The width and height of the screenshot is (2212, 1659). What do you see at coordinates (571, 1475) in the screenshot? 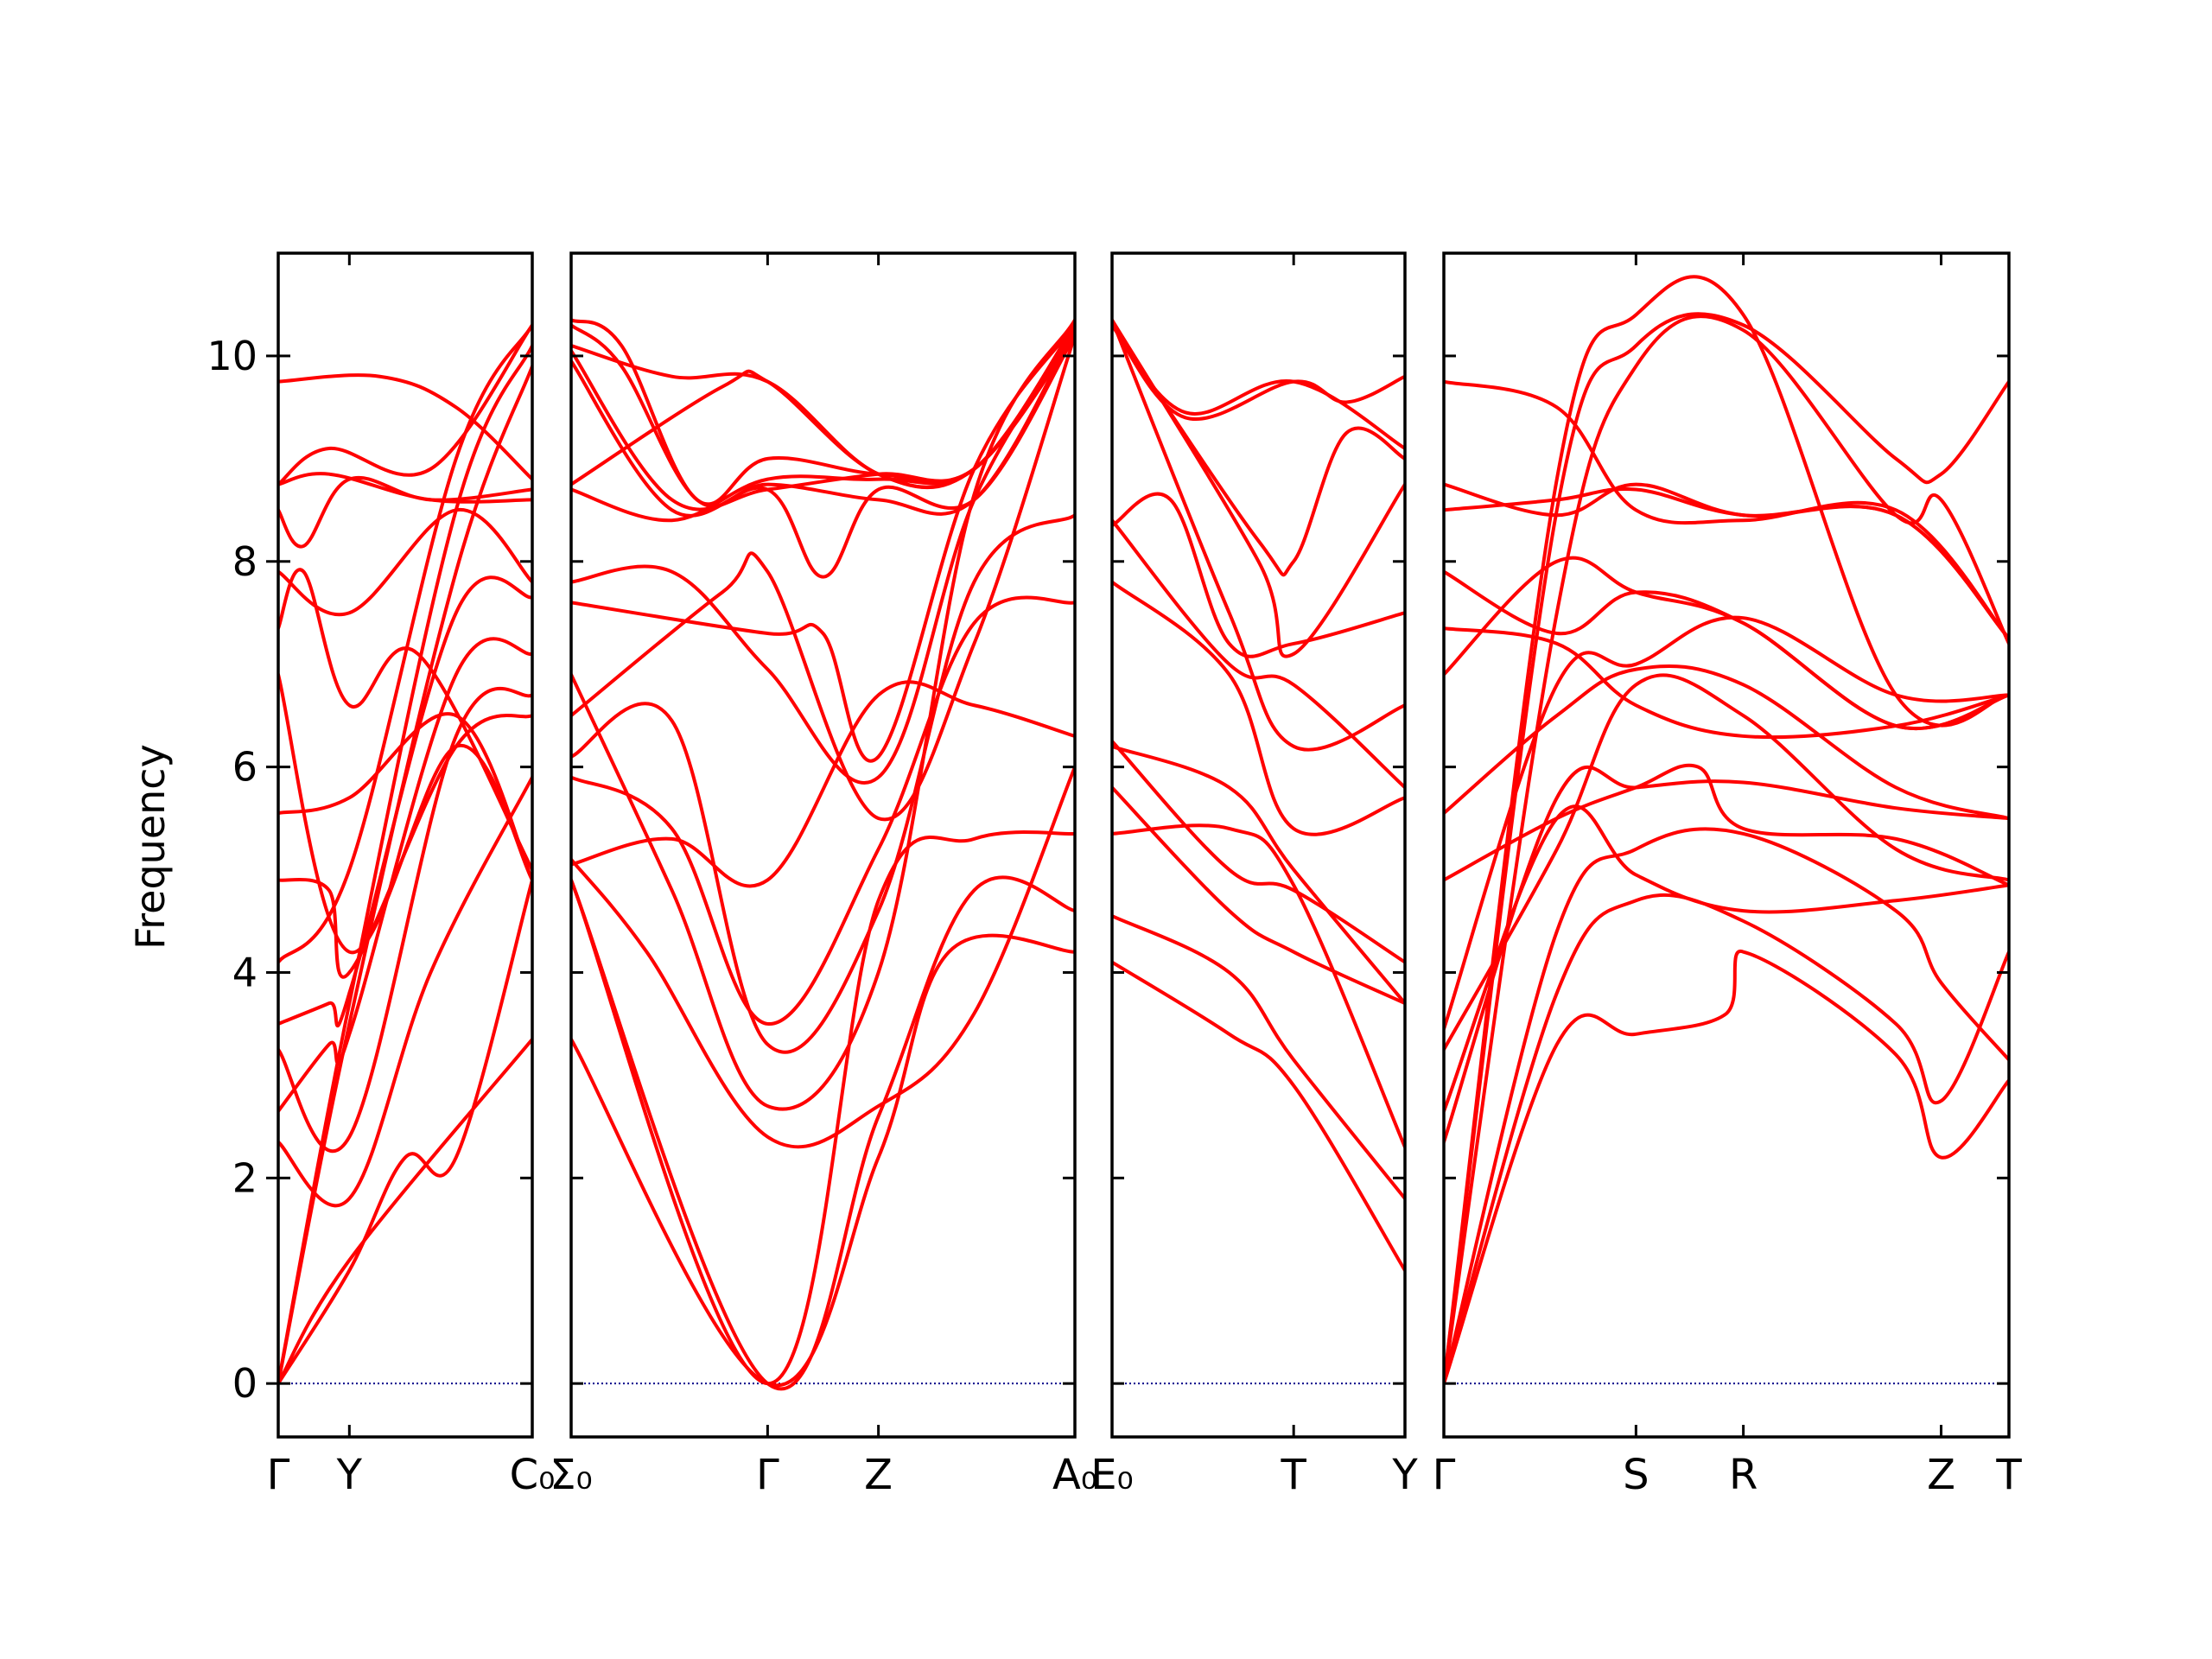
I see `x-tick-label: Σ₀` at bounding box center [571, 1475].